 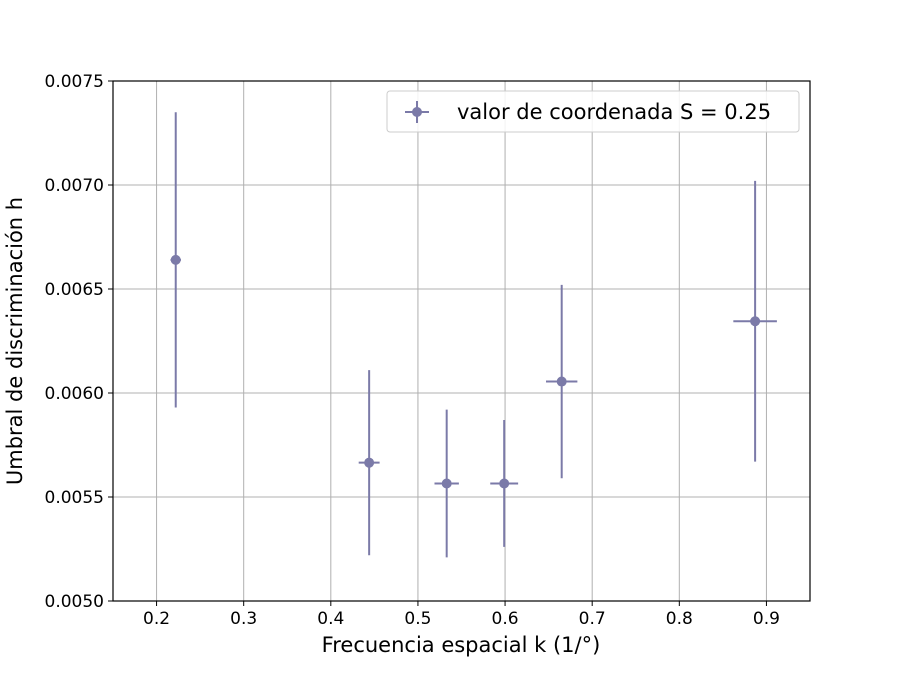 What do you see at coordinates (74, 290) in the screenshot?
I see `y-tick-label: 0.0065` at bounding box center [74, 290].